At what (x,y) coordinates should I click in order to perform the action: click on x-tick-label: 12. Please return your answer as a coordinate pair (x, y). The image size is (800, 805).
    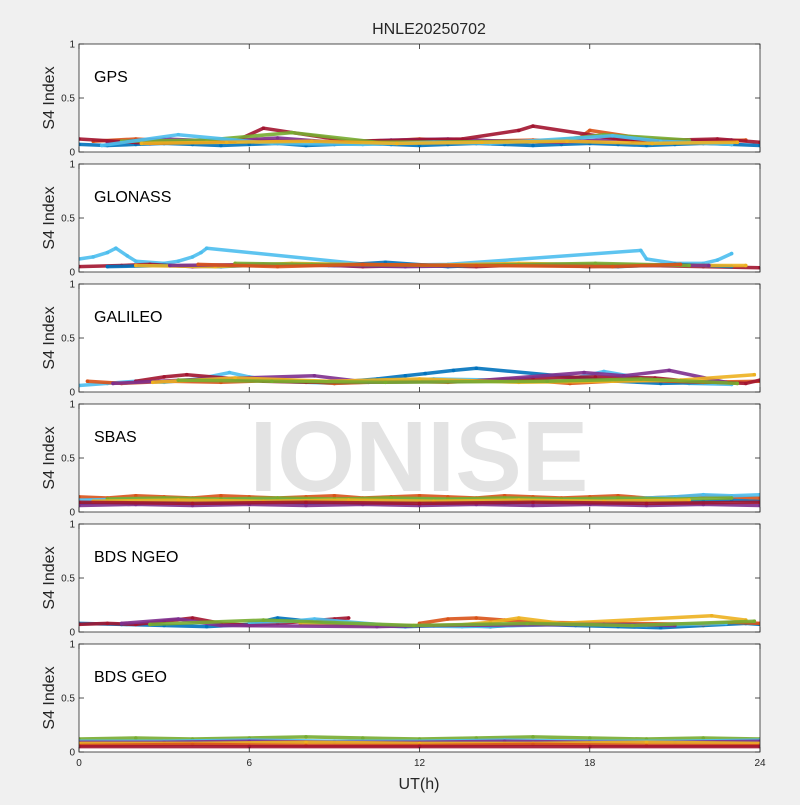
    Looking at the image, I should click on (420, 763).